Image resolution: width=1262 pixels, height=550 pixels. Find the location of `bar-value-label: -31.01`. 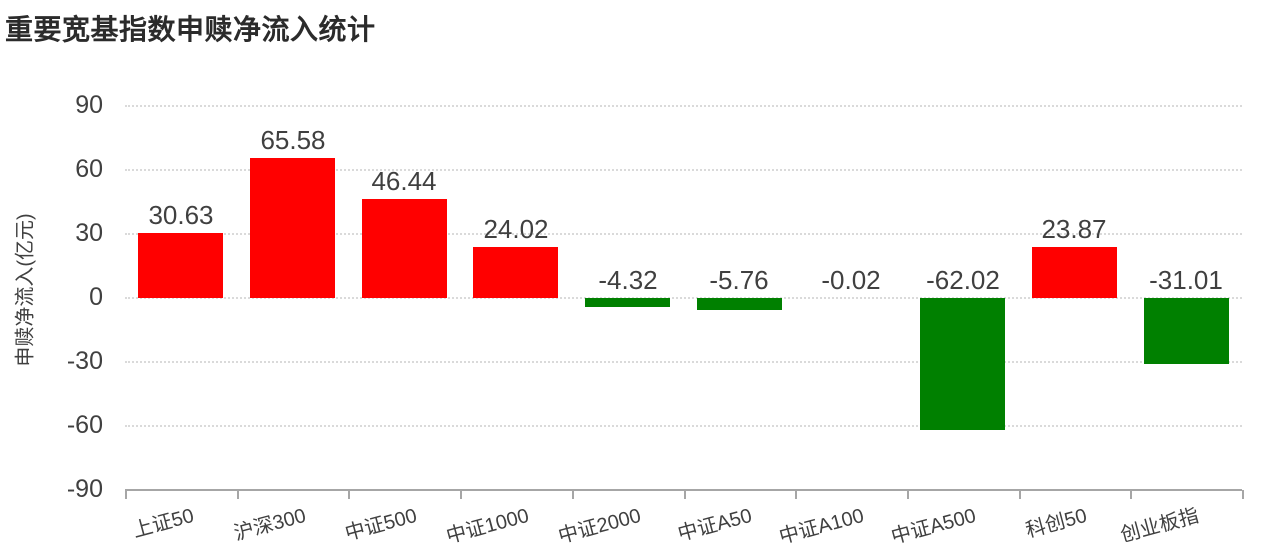

bar-value-label: -31.01 is located at coordinates (1186, 280).